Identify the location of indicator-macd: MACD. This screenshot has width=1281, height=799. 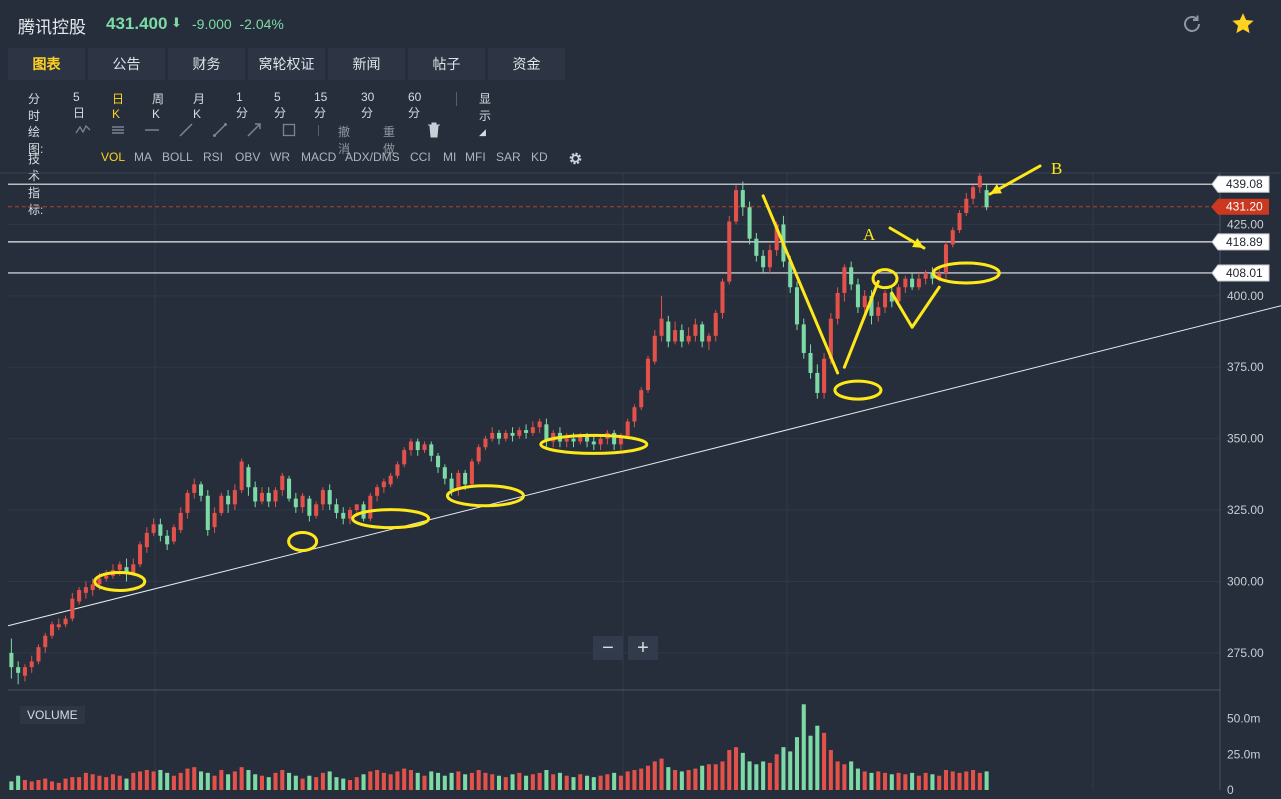
(319, 157).